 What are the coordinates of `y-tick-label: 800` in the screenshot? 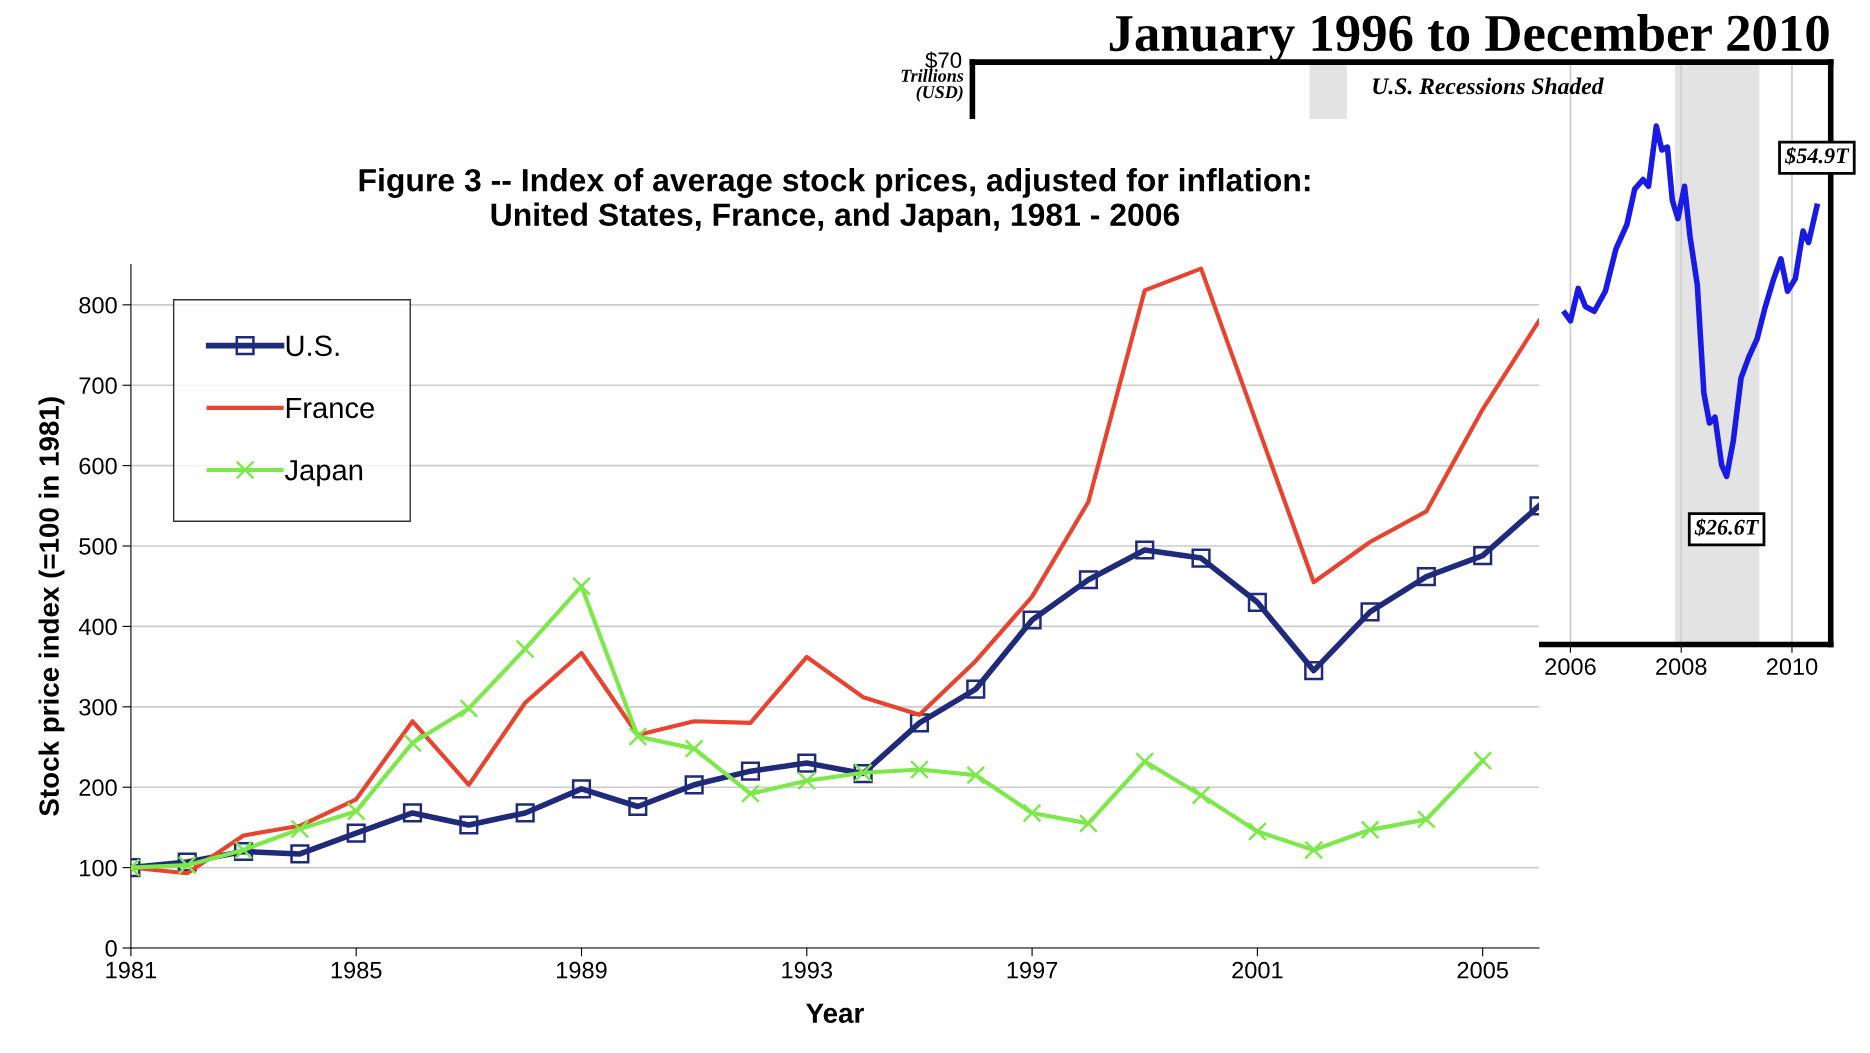 It's located at (98, 305).